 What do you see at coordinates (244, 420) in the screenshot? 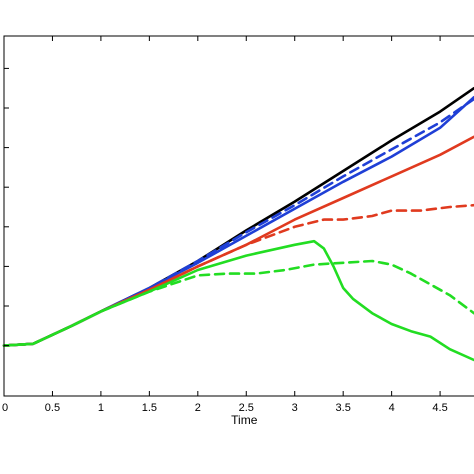
I see `x-axis-title: Time` at bounding box center [244, 420].